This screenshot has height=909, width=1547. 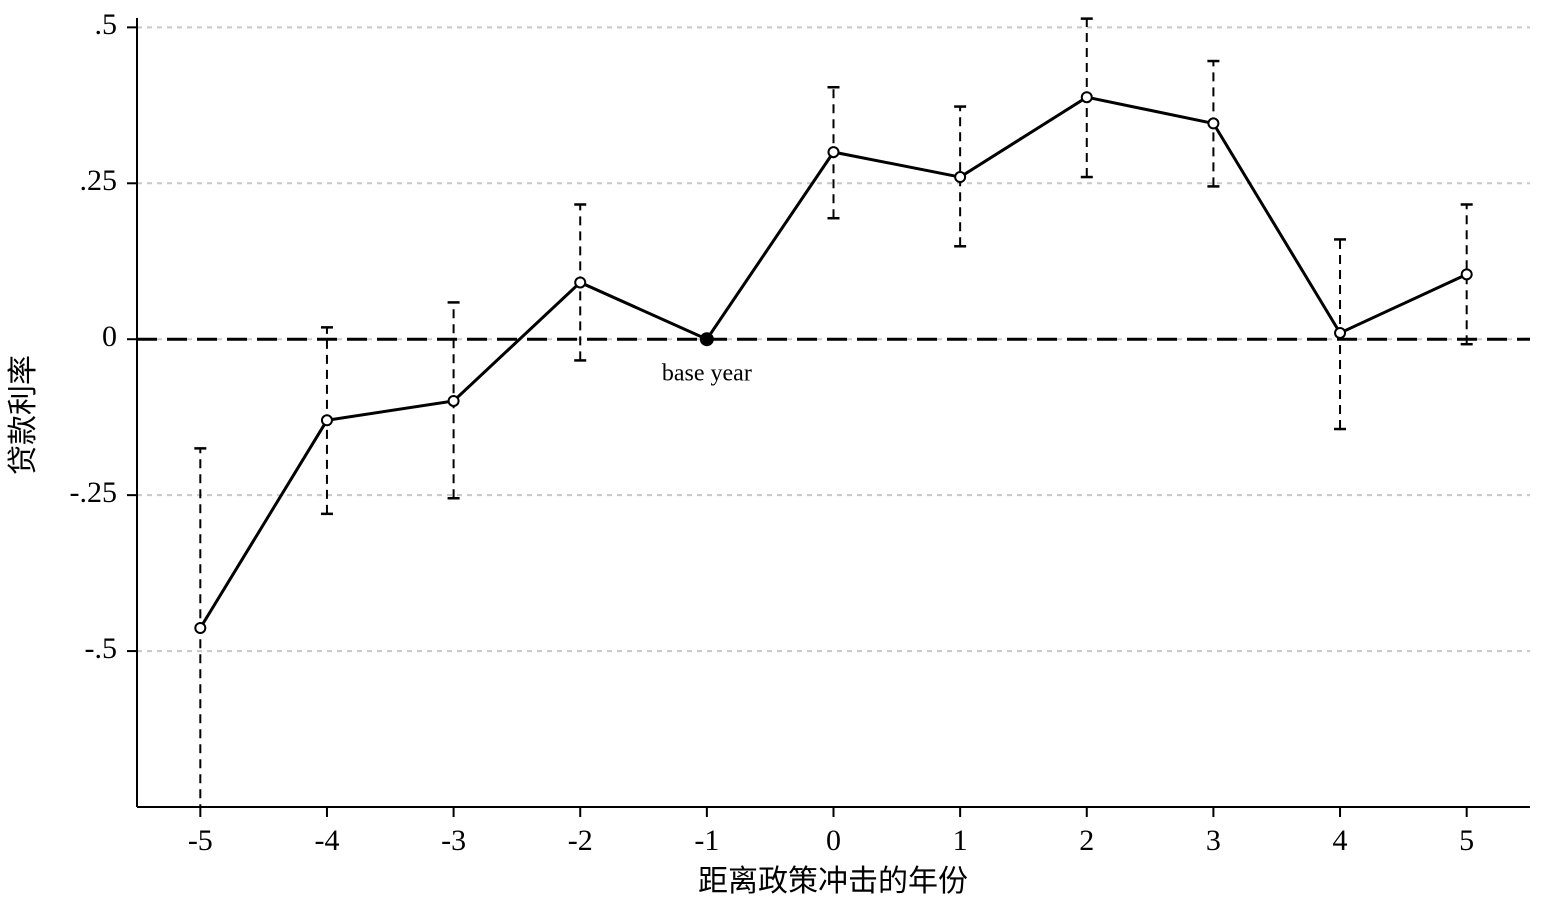 What do you see at coordinates (200, 840) in the screenshot?
I see `x-tick-label: -5` at bounding box center [200, 840].